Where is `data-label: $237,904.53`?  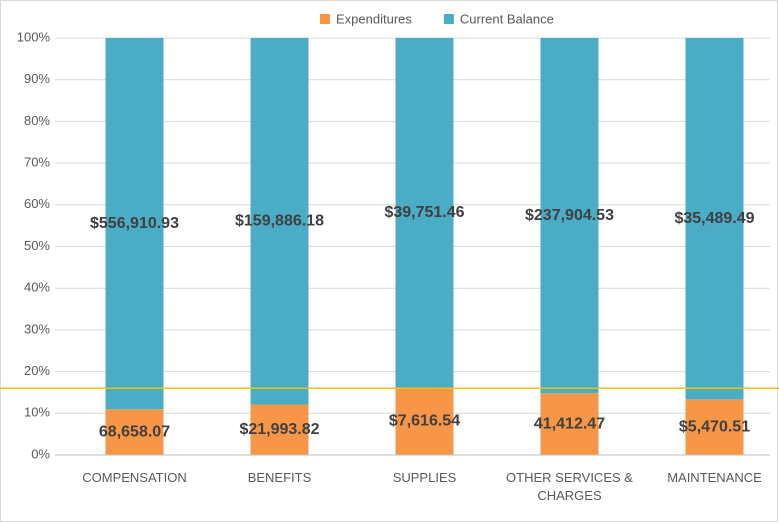 data-label: $237,904.53 is located at coordinates (569, 215).